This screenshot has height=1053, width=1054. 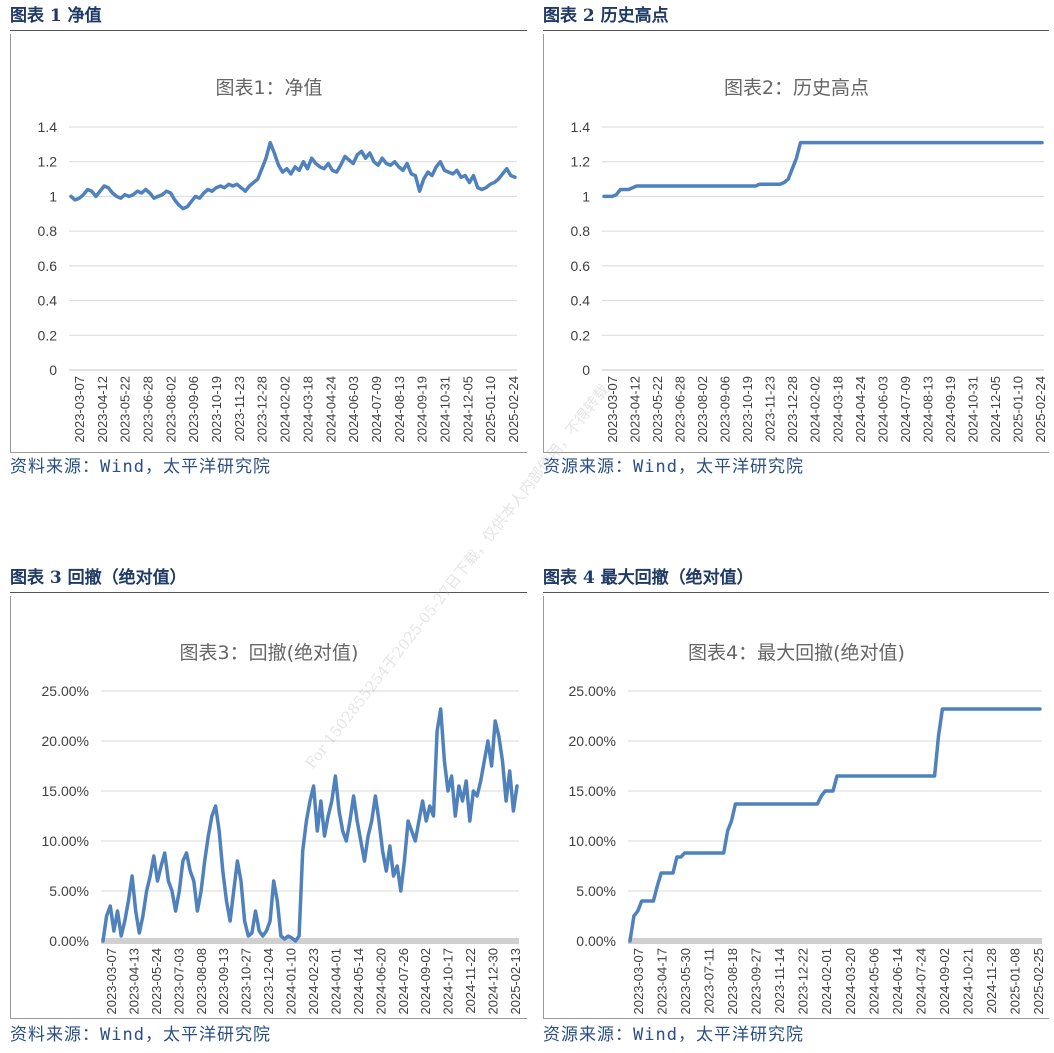 I want to click on x-tick-label: 2023-12-22, so click(x=803, y=981).